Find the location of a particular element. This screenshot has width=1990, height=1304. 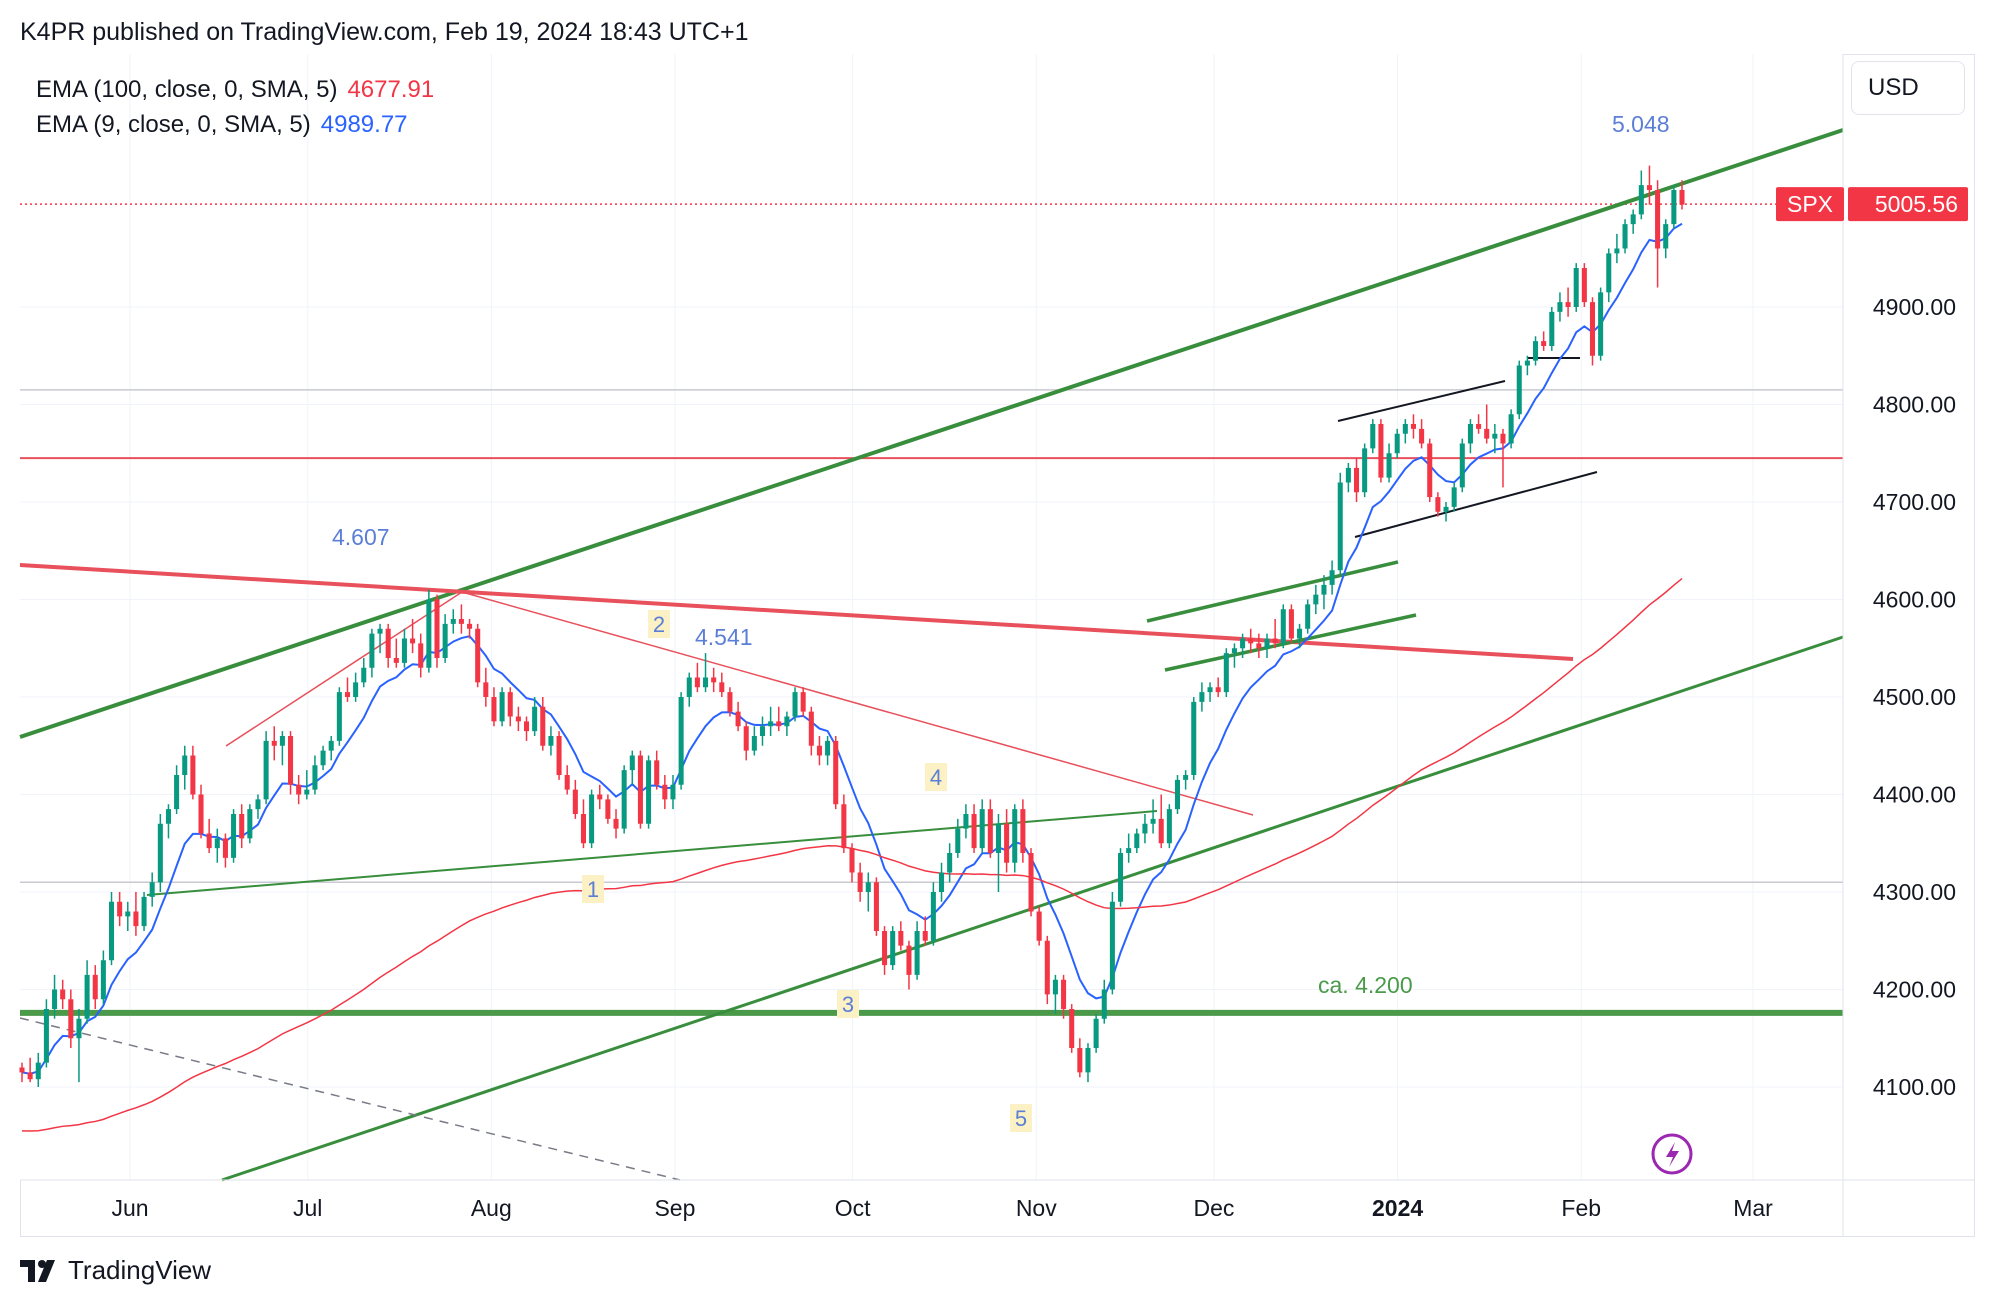

y-tick-label: 4200.00 is located at coordinates (1914, 990).